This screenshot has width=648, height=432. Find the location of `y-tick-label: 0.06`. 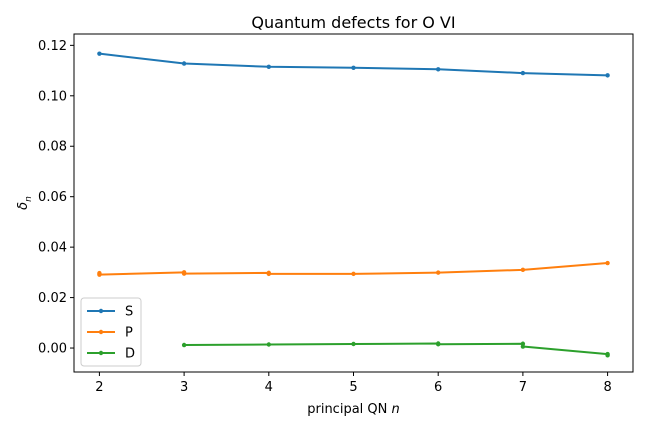

y-tick-label: 0.06 is located at coordinates (52, 197).